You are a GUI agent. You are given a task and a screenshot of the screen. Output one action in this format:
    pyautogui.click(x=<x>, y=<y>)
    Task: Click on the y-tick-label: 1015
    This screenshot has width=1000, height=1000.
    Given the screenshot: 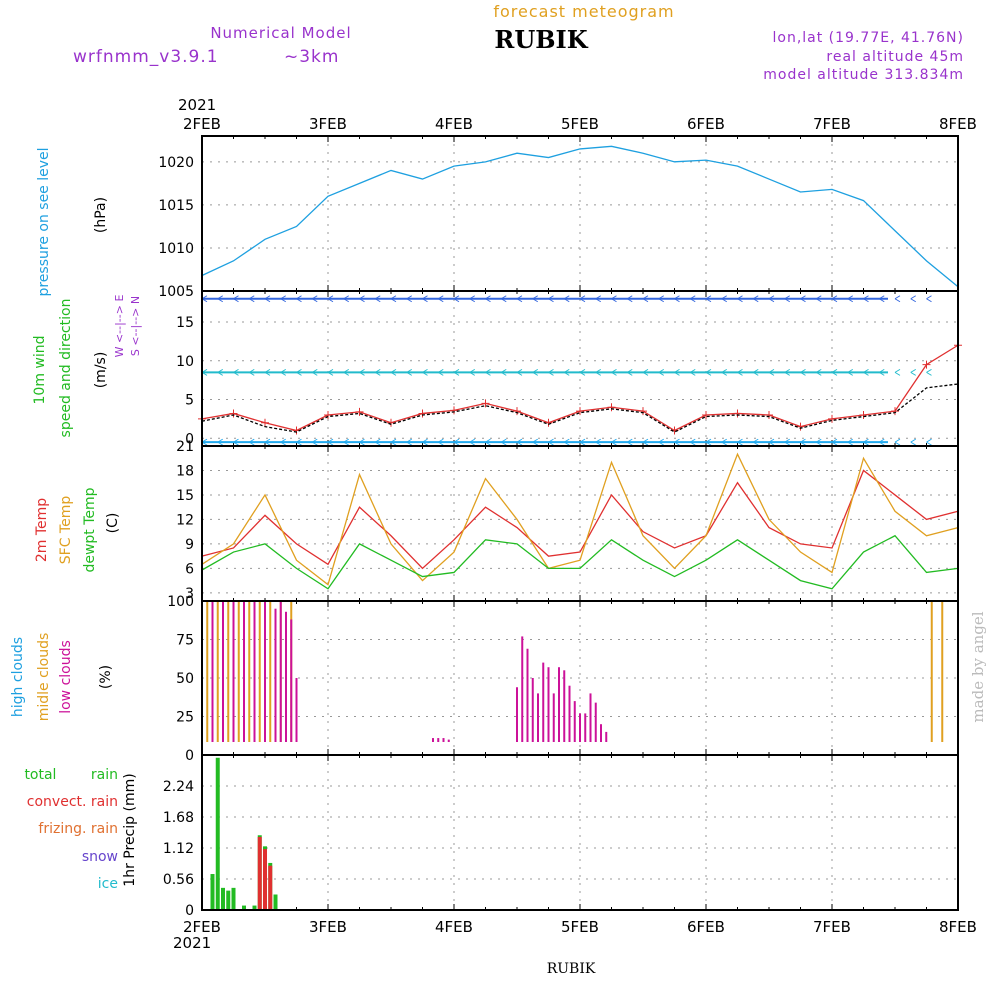 What is the action you would take?
    pyautogui.click(x=176, y=206)
    